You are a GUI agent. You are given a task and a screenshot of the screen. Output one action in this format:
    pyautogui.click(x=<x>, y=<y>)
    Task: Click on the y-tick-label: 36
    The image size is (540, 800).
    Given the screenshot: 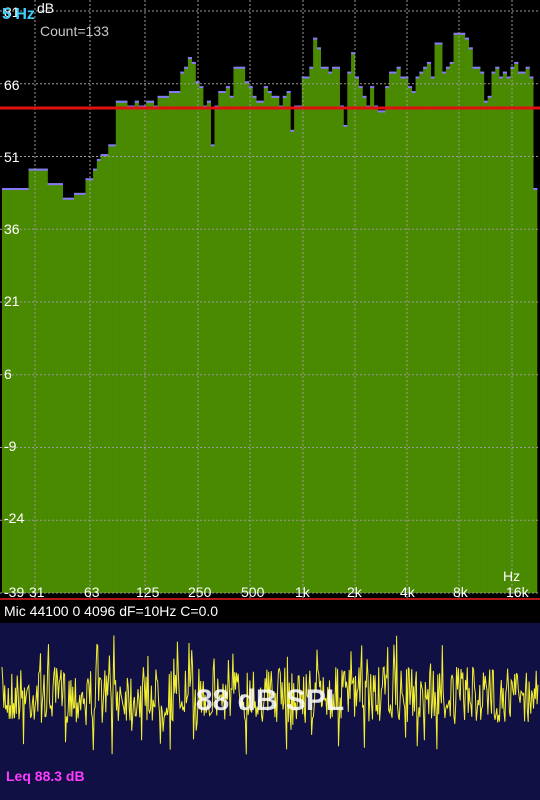 What is the action you would take?
    pyautogui.click(x=12, y=229)
    